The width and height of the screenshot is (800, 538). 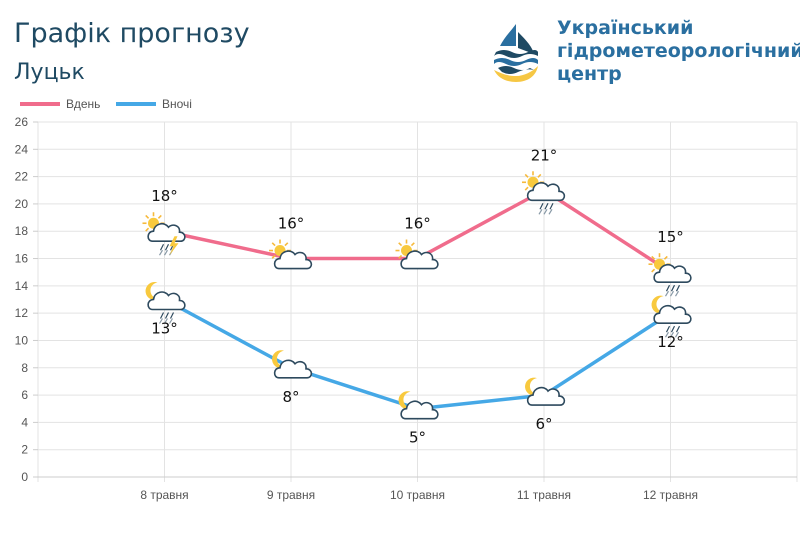 What do you see at coordinates (24, 450) in the screenshot?
I see `y-tick-label: 2` at bounding box center [24, 450].